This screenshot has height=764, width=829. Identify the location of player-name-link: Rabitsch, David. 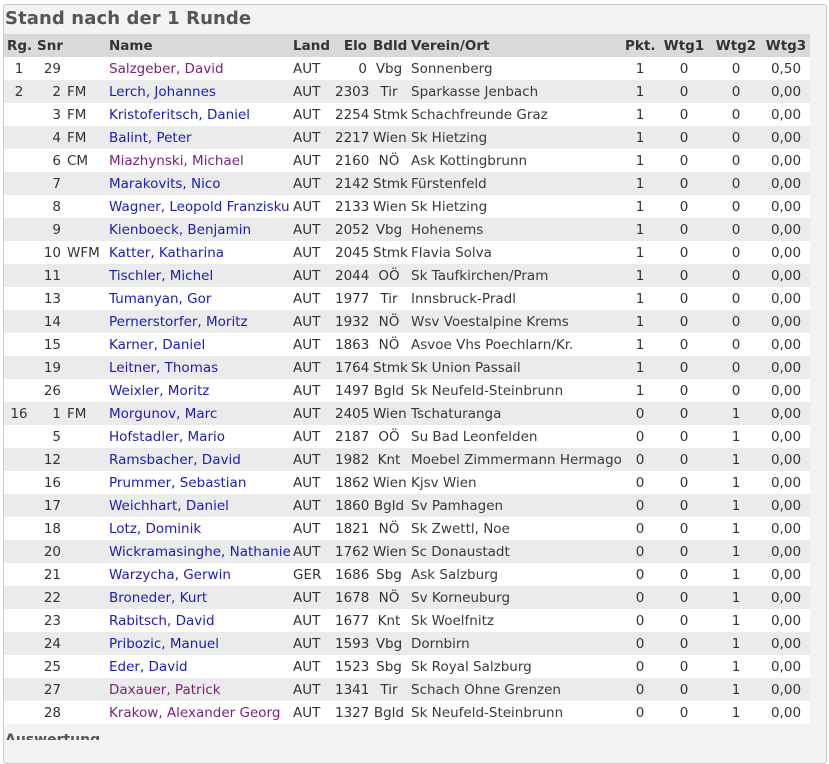
(198, 620).